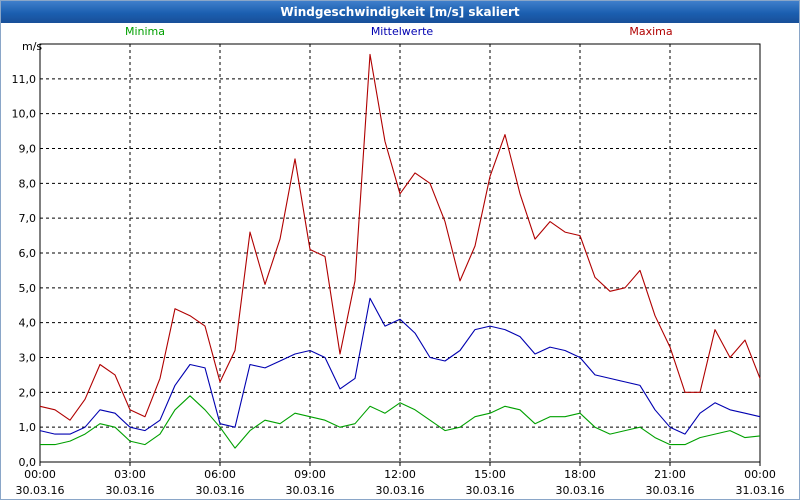 This screenshot has width=800, height=500. What do you see at coordinates (130, 474) in the screenshot?
I see `x-tick-time: 03:00` at bounding box center [130, 474].